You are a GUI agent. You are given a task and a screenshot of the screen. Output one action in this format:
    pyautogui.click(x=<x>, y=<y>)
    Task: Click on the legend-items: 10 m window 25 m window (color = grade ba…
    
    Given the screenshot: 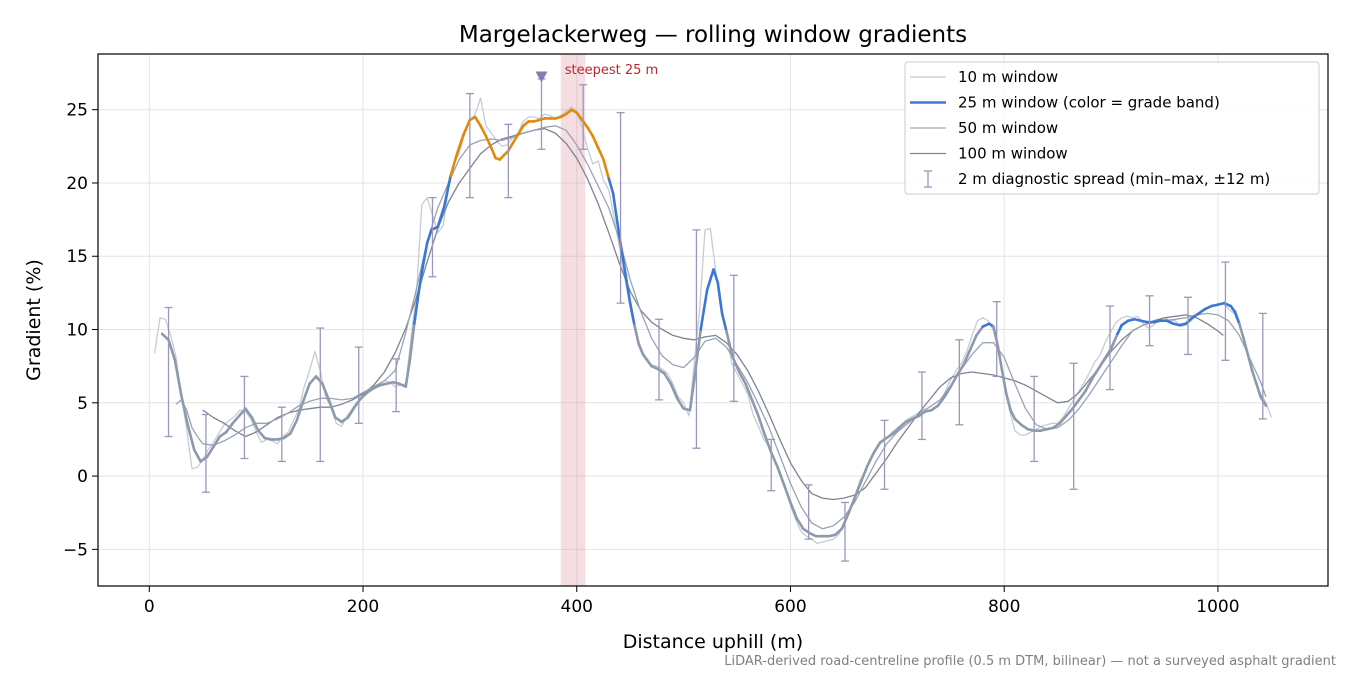 What is the action you would take?
    pyautogui.click(x=1090, y=128)
    